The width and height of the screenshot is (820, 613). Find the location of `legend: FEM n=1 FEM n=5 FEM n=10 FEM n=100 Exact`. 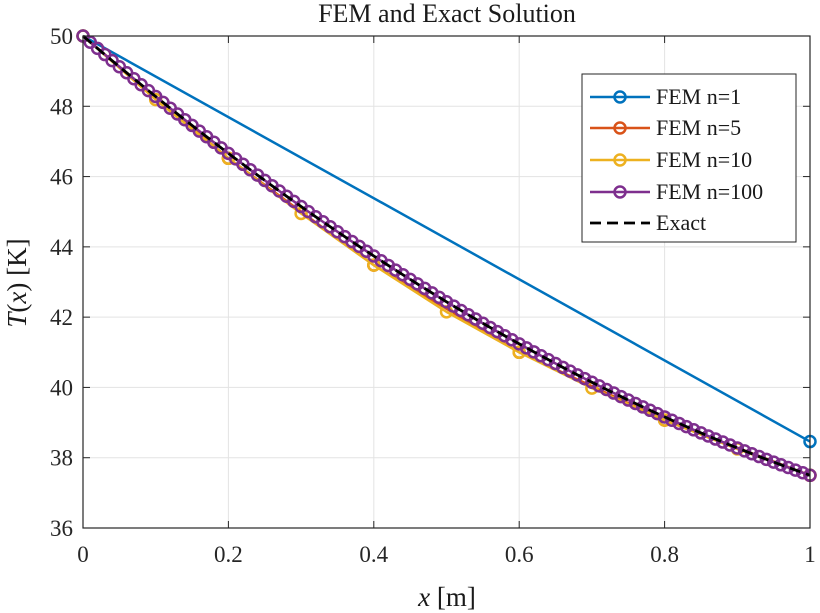

legend: FEM n=1 FEM n=5 FEM n=10 FEM n=100 Exact is located at coordinates (689, 158).